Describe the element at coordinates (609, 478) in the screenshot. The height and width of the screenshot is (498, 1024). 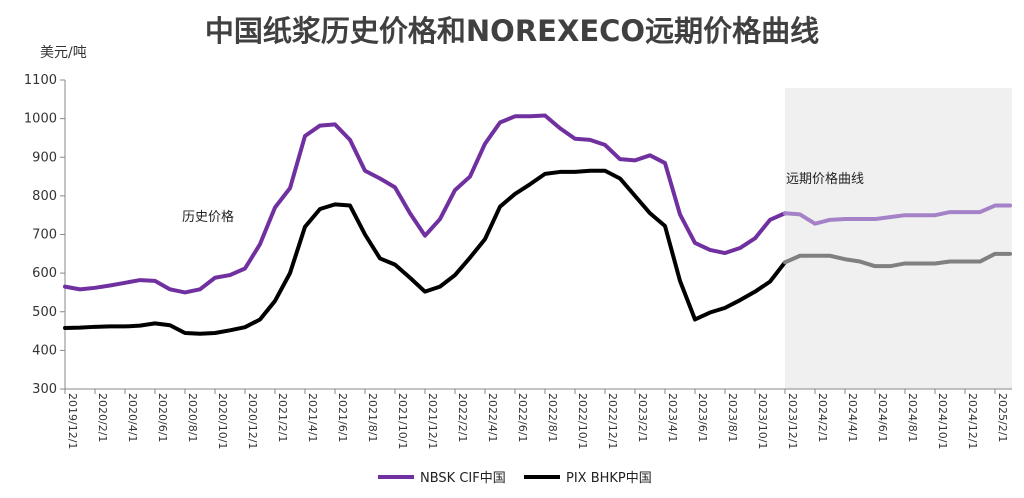
I see `legend-label-pix: PIX BHKP中国` at that location.